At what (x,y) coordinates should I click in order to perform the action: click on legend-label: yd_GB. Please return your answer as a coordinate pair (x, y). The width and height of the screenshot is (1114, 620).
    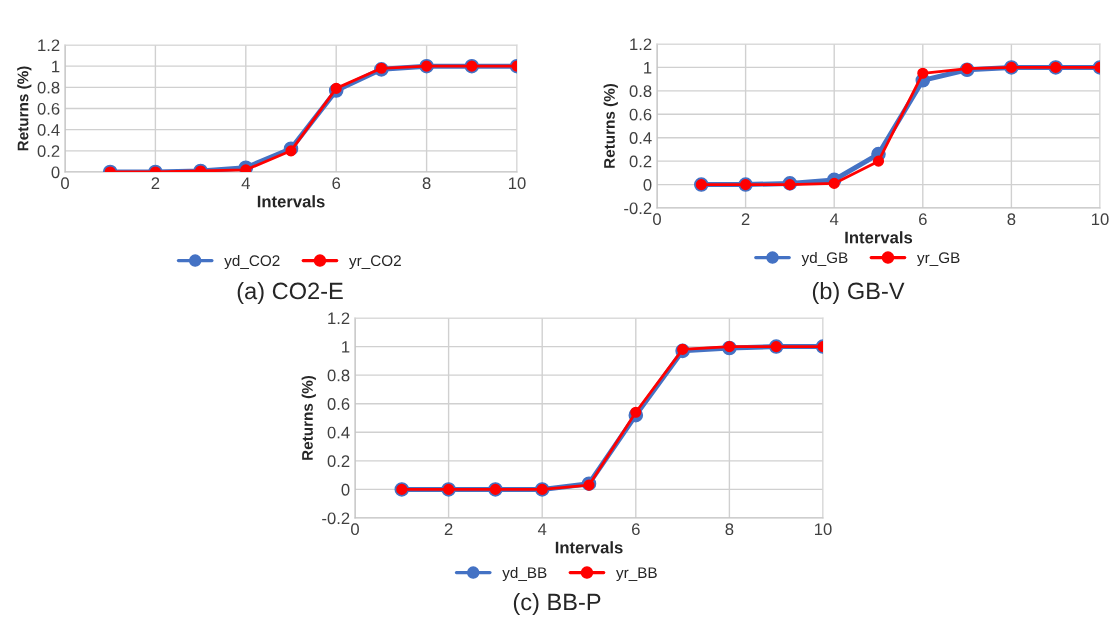
    Looking at the image, I should click on (824, 259).